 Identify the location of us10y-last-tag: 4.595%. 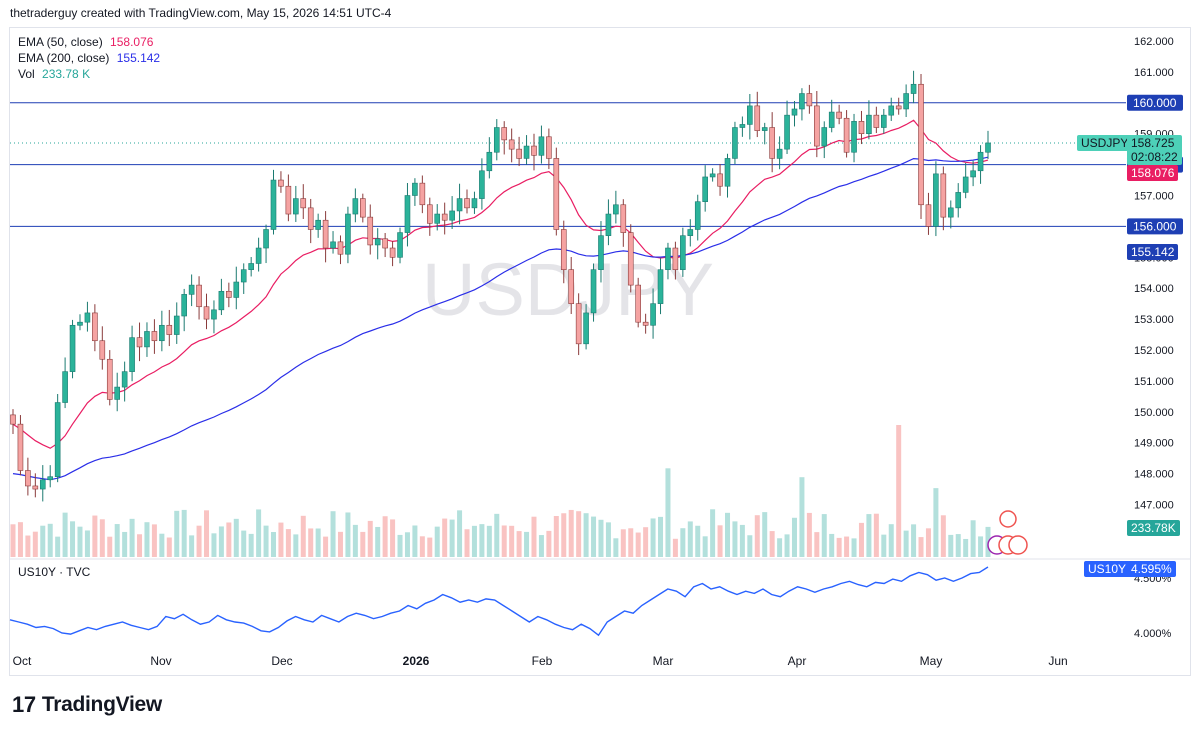
(1151, 569).